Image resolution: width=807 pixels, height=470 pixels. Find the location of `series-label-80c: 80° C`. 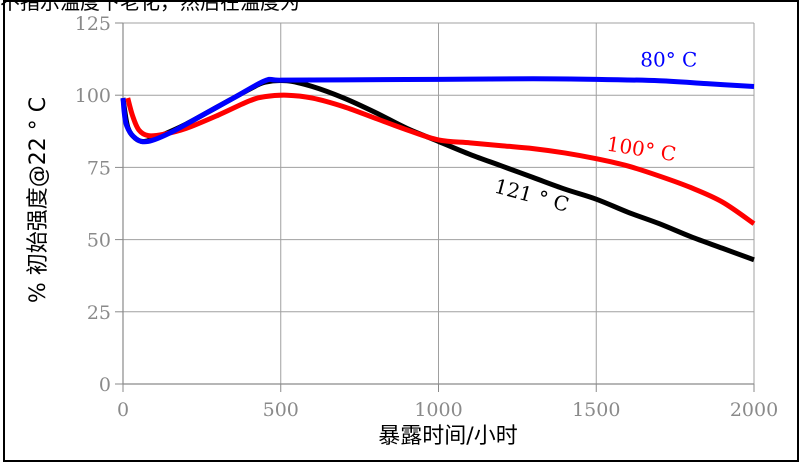

series-label-80c: 80° C is located at coordinates (668, 59).